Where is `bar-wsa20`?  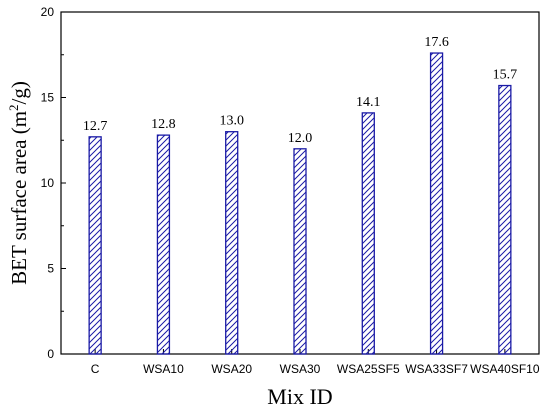
bar-wsa20 is located at coordinates (232, 243).